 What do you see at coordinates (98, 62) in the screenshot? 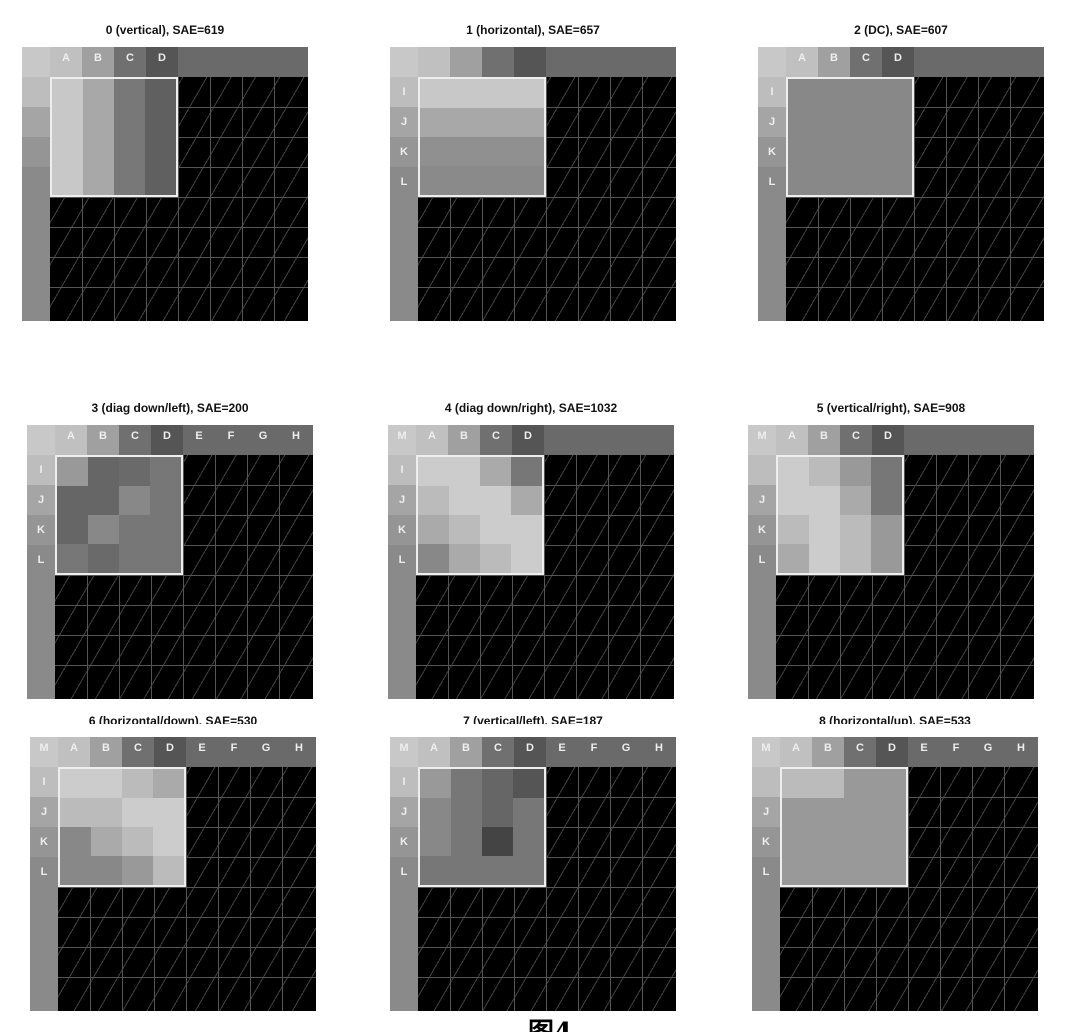
I see `neighbor-pixel: B` at bounding box center [98, 62].